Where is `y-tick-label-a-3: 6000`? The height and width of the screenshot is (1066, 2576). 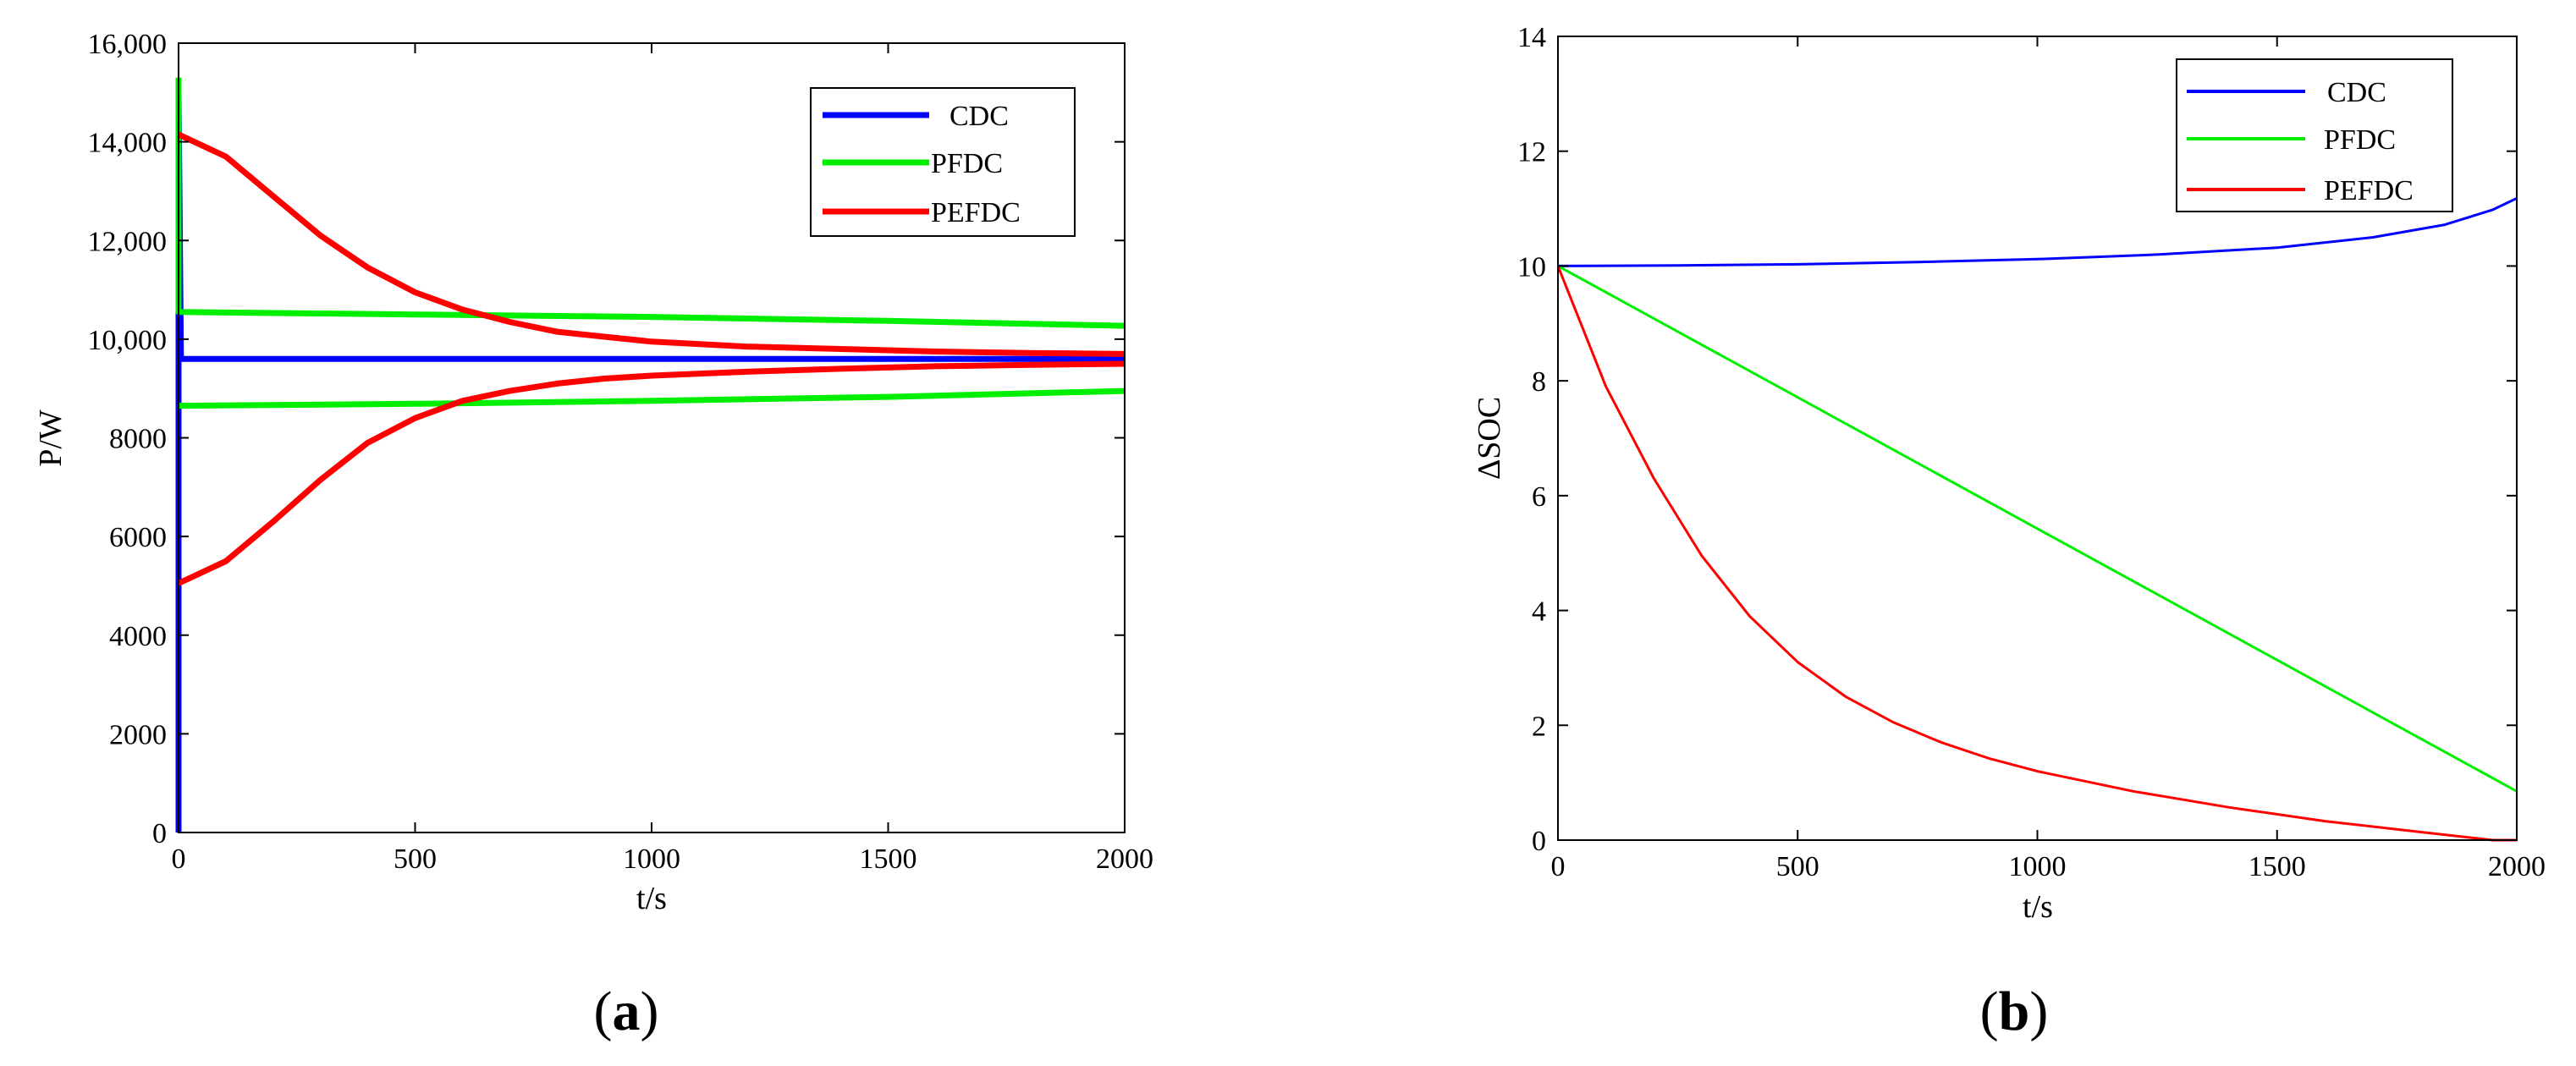
y-tick-label-a-3: 6000 is located at coordinates (138, 537).